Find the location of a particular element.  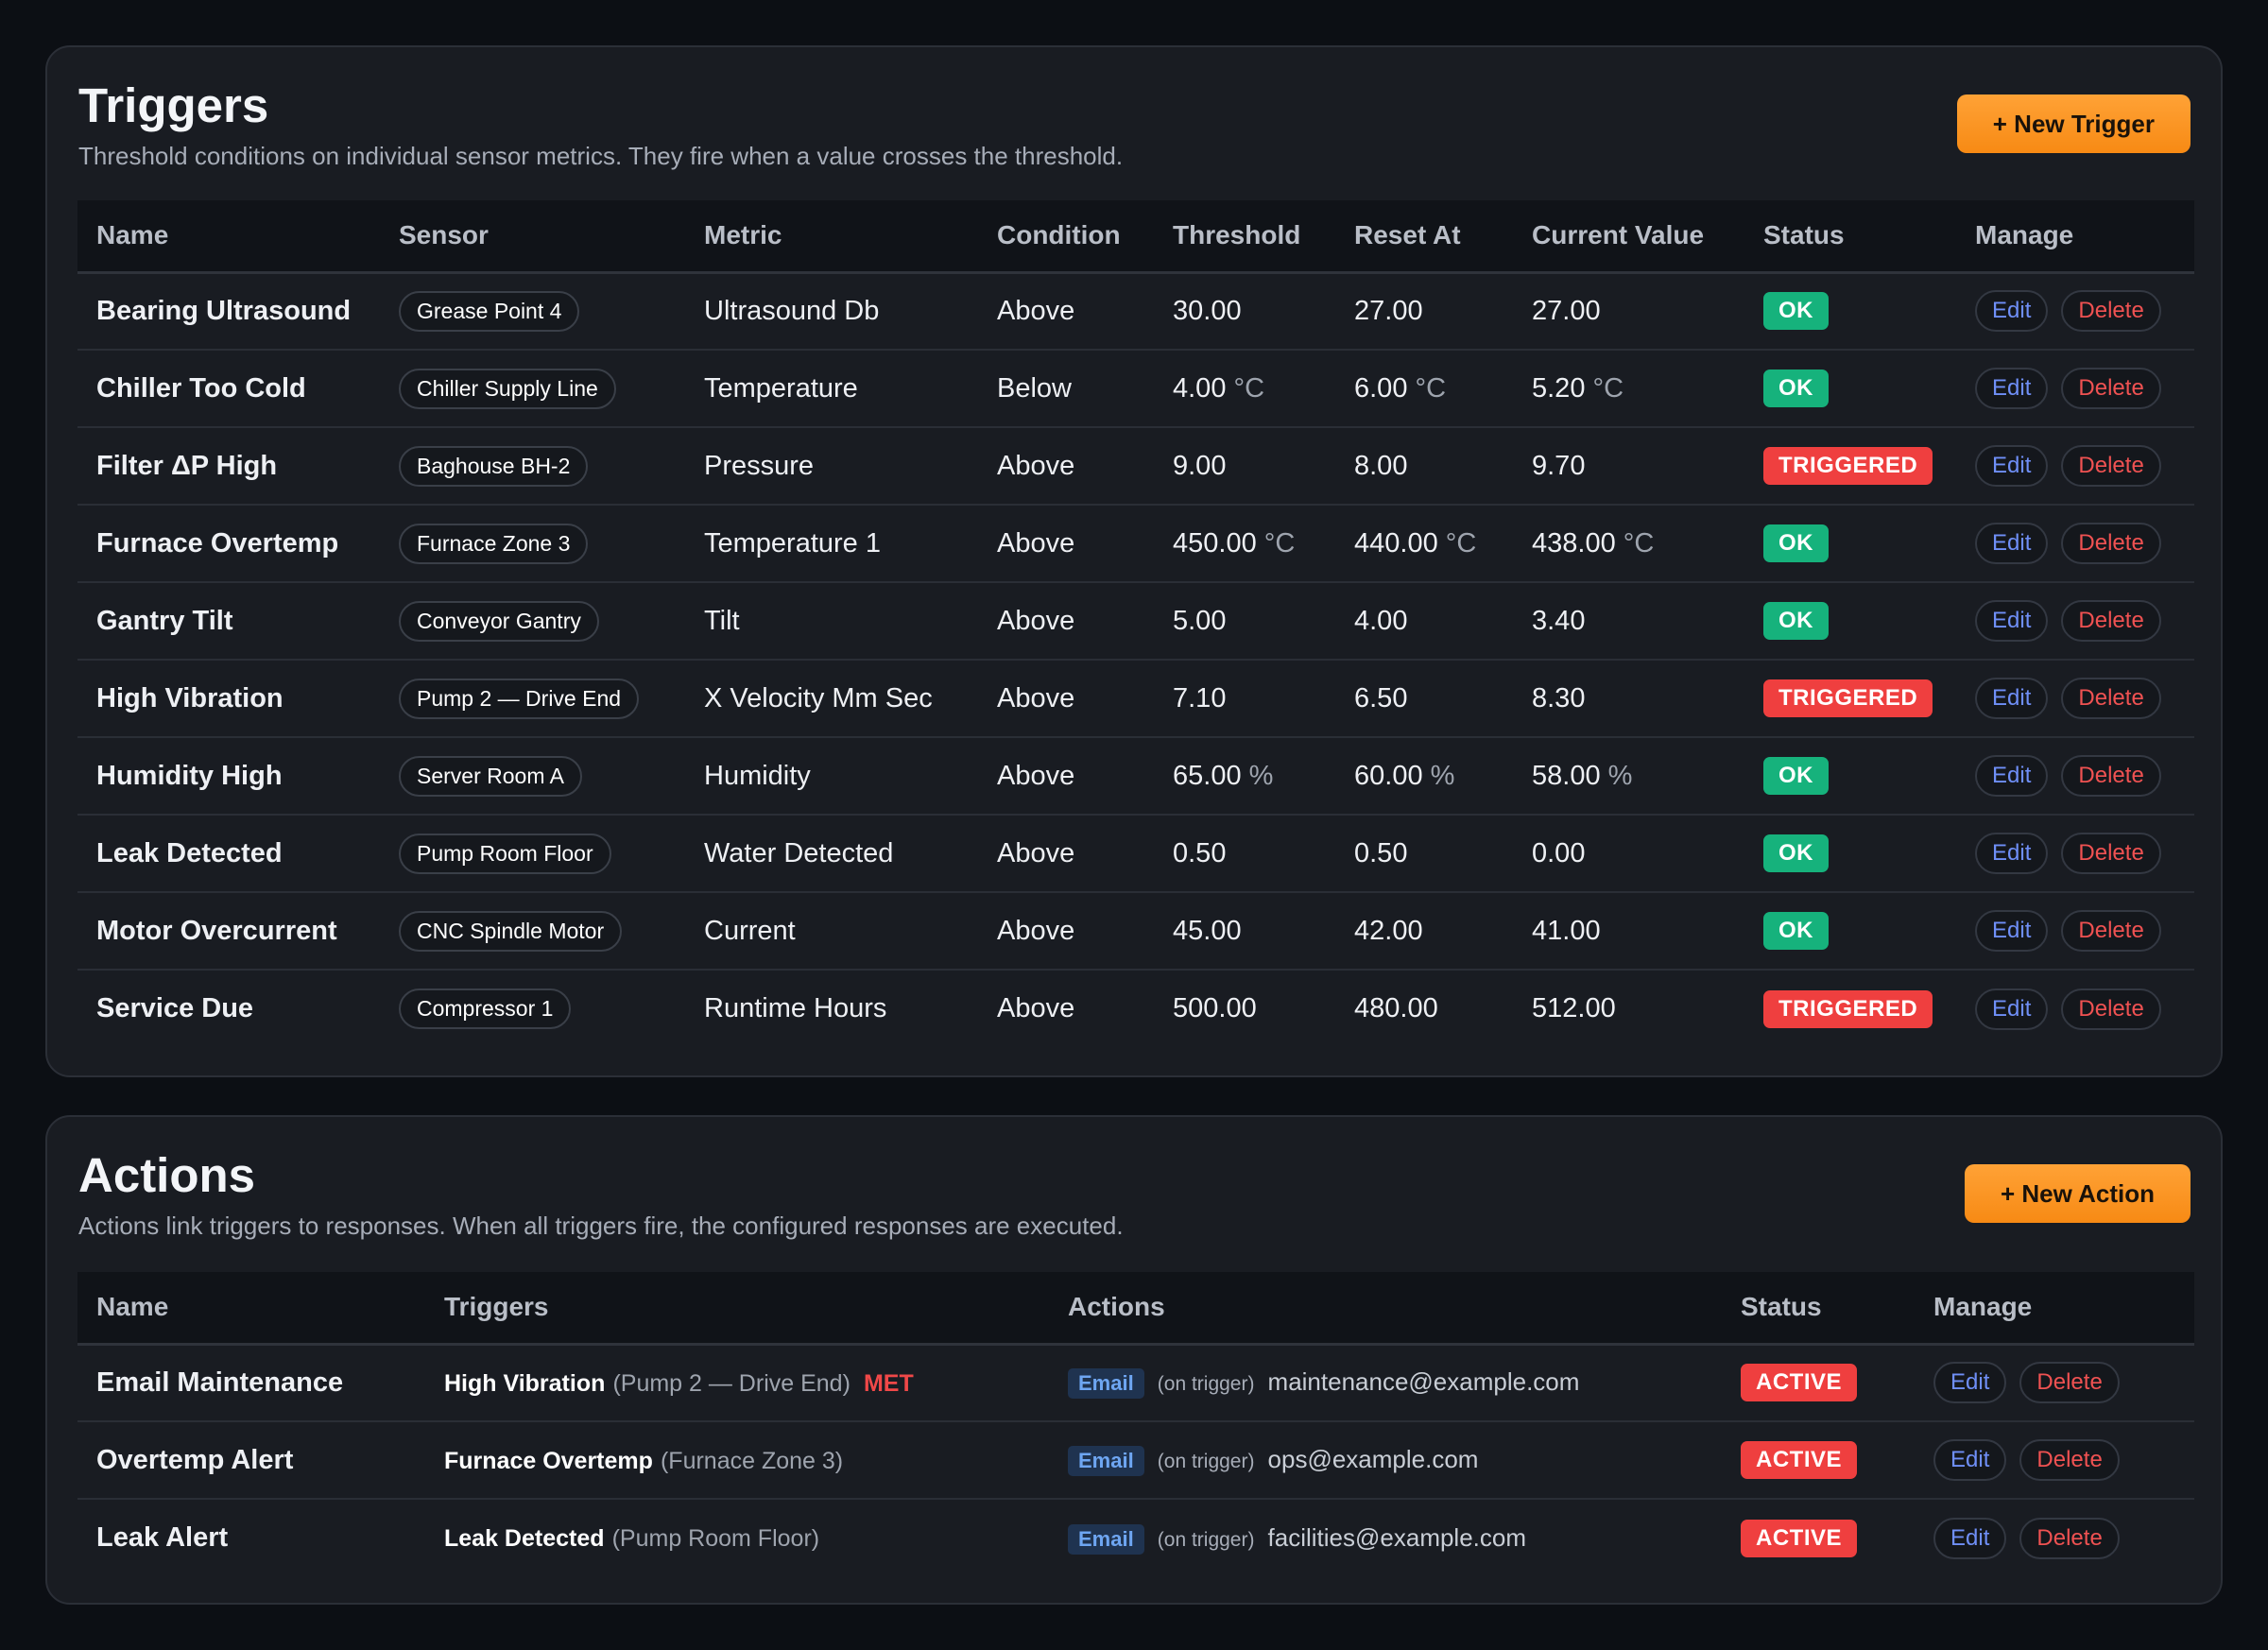

sensor-chip: Compressor 1 is located at coordinates (485, 1008).